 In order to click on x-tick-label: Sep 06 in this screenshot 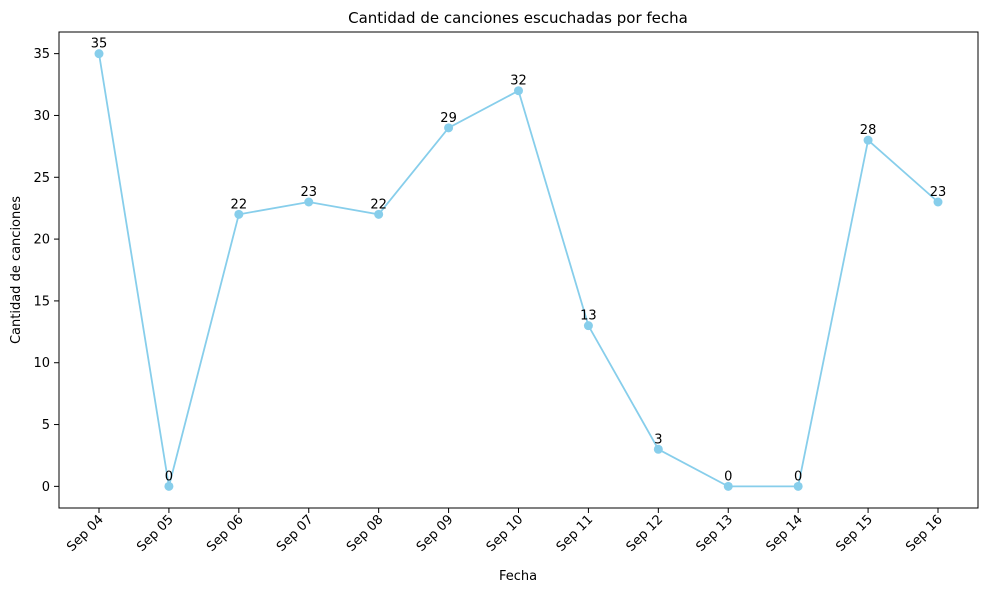, I will do `click(225, 533)`.